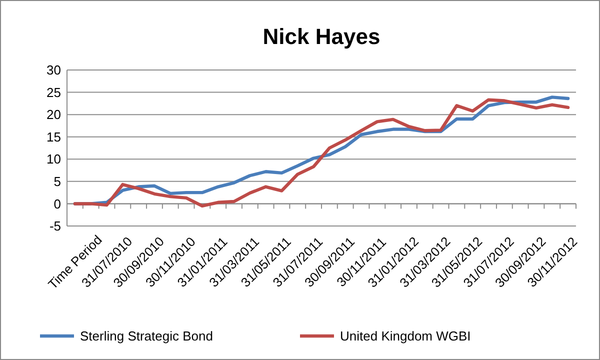  What do you see at coordinates (53, 70) in the screenshot?
I see `y-tick-label: 30` at bounding box center [53, 70].